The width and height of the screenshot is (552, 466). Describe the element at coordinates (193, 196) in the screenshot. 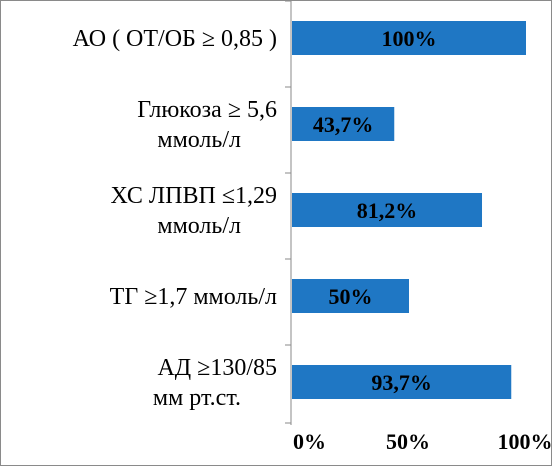

I see `category-label: ХС ЛПВП ≤1,29` at that location.